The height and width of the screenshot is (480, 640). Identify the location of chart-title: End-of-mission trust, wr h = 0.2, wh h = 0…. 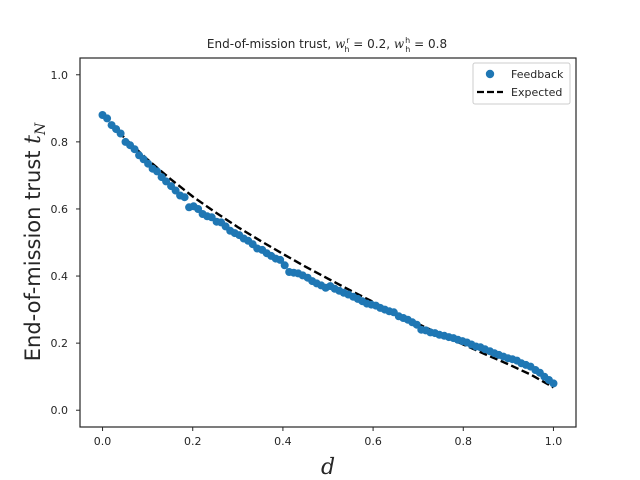
(327, 45).